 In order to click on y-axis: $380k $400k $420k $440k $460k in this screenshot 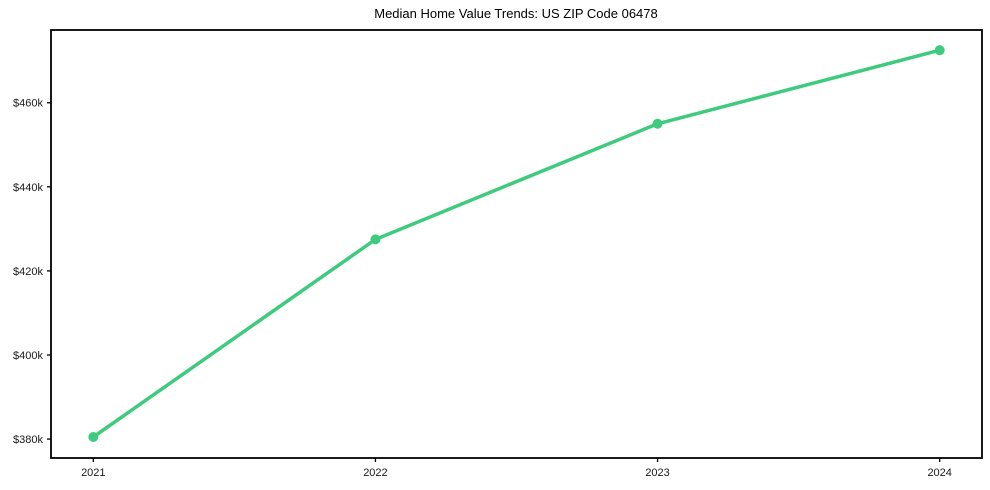, I will do `click(32, 272)`.